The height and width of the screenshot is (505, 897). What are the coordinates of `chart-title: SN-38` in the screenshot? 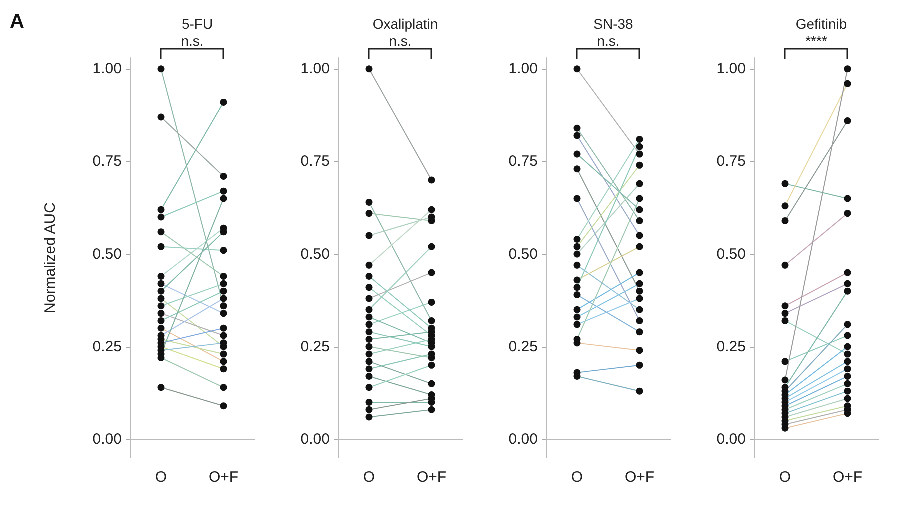 It's located at (614, 24).